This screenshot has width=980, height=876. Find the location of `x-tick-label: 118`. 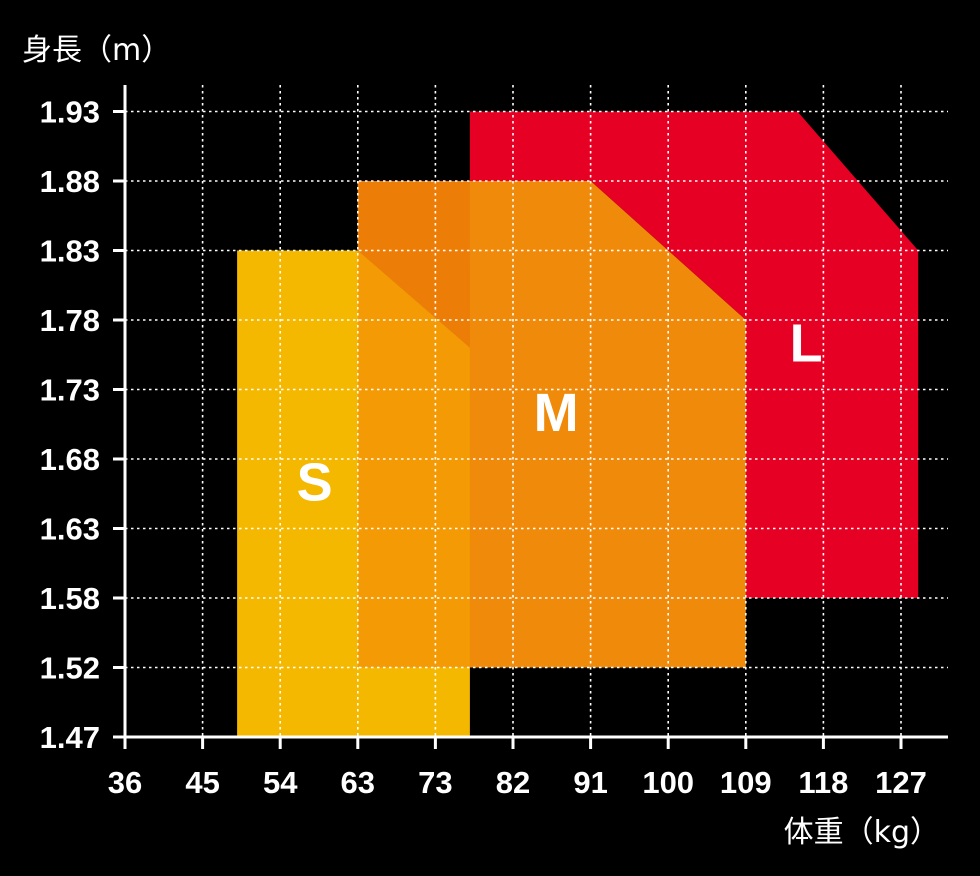

x-tick-label: 118 is located at coordinates (823, 782).